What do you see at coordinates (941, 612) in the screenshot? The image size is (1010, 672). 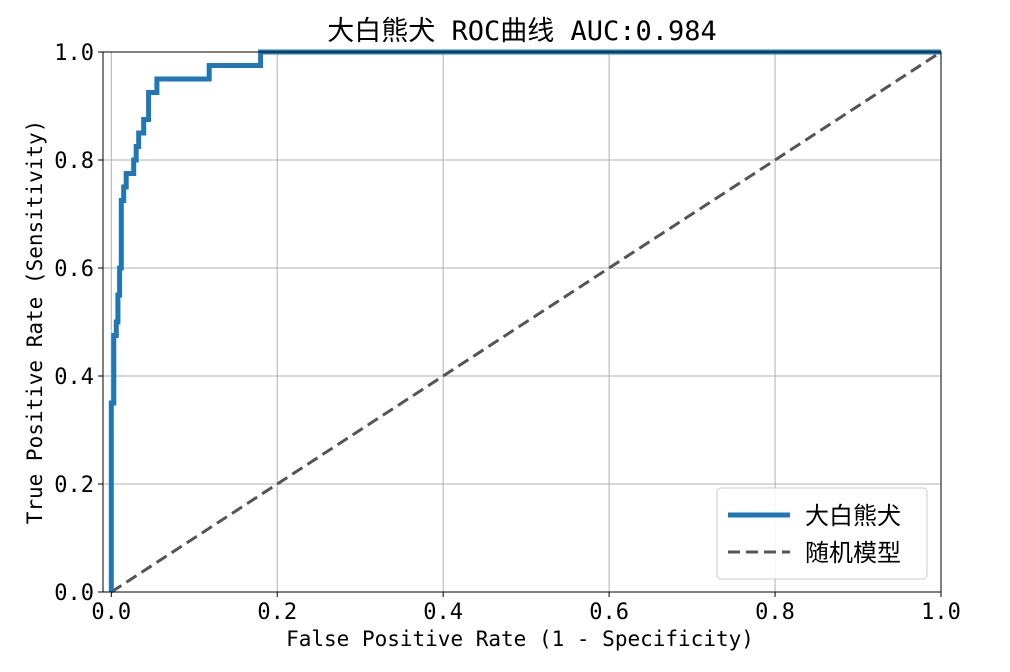 I see `x-tick-label: 1.0` at bounding box center [941, 612].